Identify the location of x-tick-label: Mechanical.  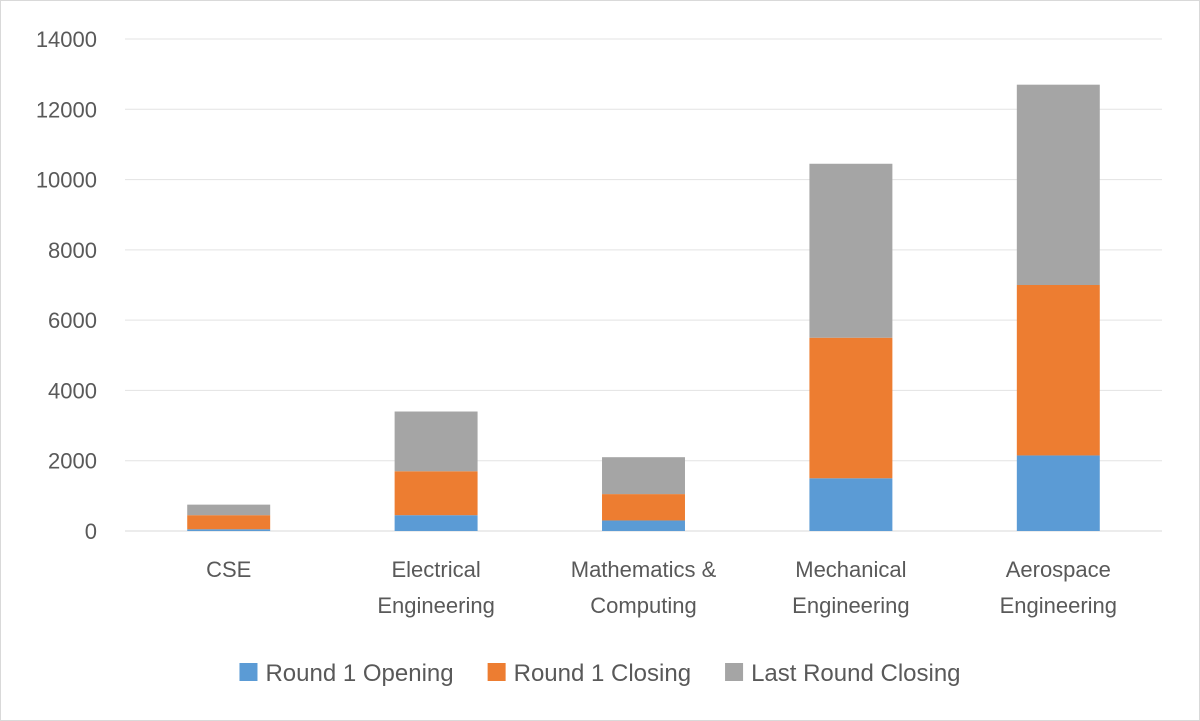
(850, 569).